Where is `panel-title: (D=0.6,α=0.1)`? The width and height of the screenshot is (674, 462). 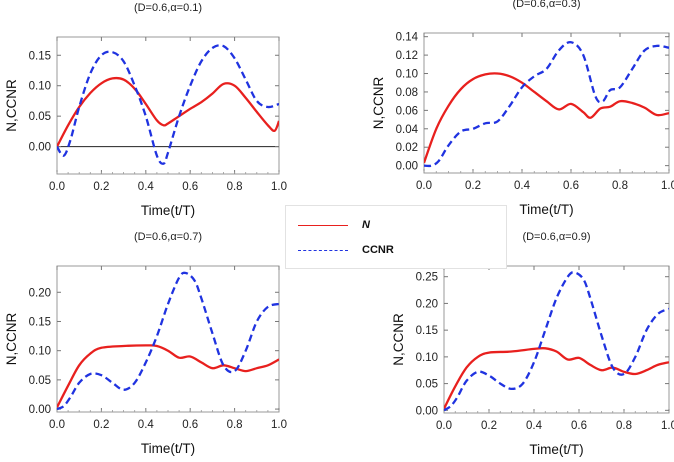 panel-title: (D=0.6,α=0.1) is located at coordinates (168, 8).